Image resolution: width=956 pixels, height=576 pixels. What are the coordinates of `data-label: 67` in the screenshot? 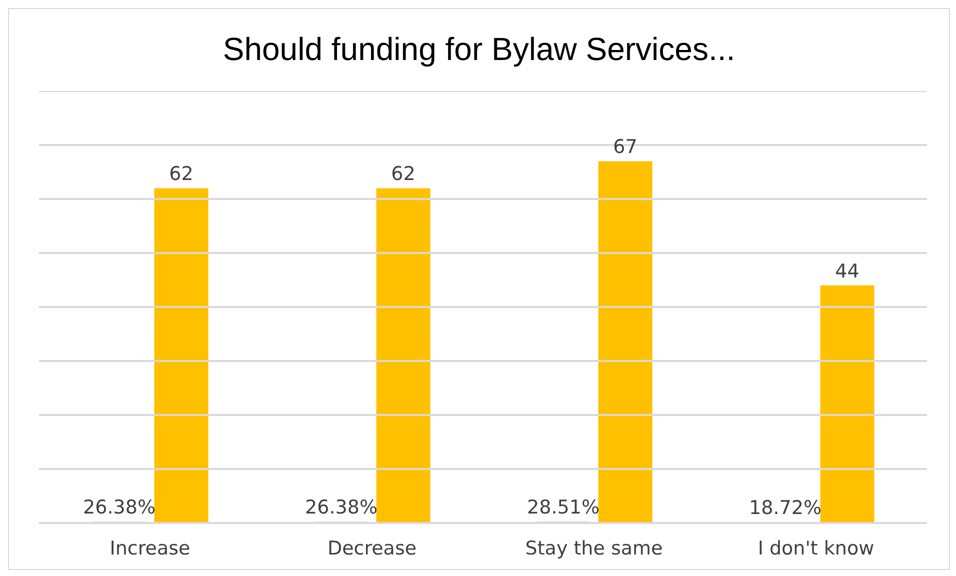 It's located at (625, 147).